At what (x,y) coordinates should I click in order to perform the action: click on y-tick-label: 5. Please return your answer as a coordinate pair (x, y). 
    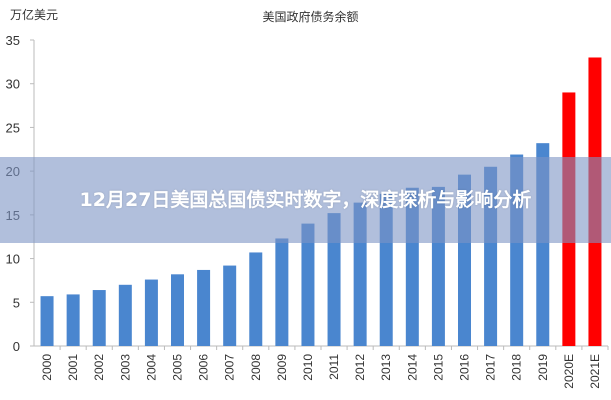
    Looking at the image, I should click on (16, 302).